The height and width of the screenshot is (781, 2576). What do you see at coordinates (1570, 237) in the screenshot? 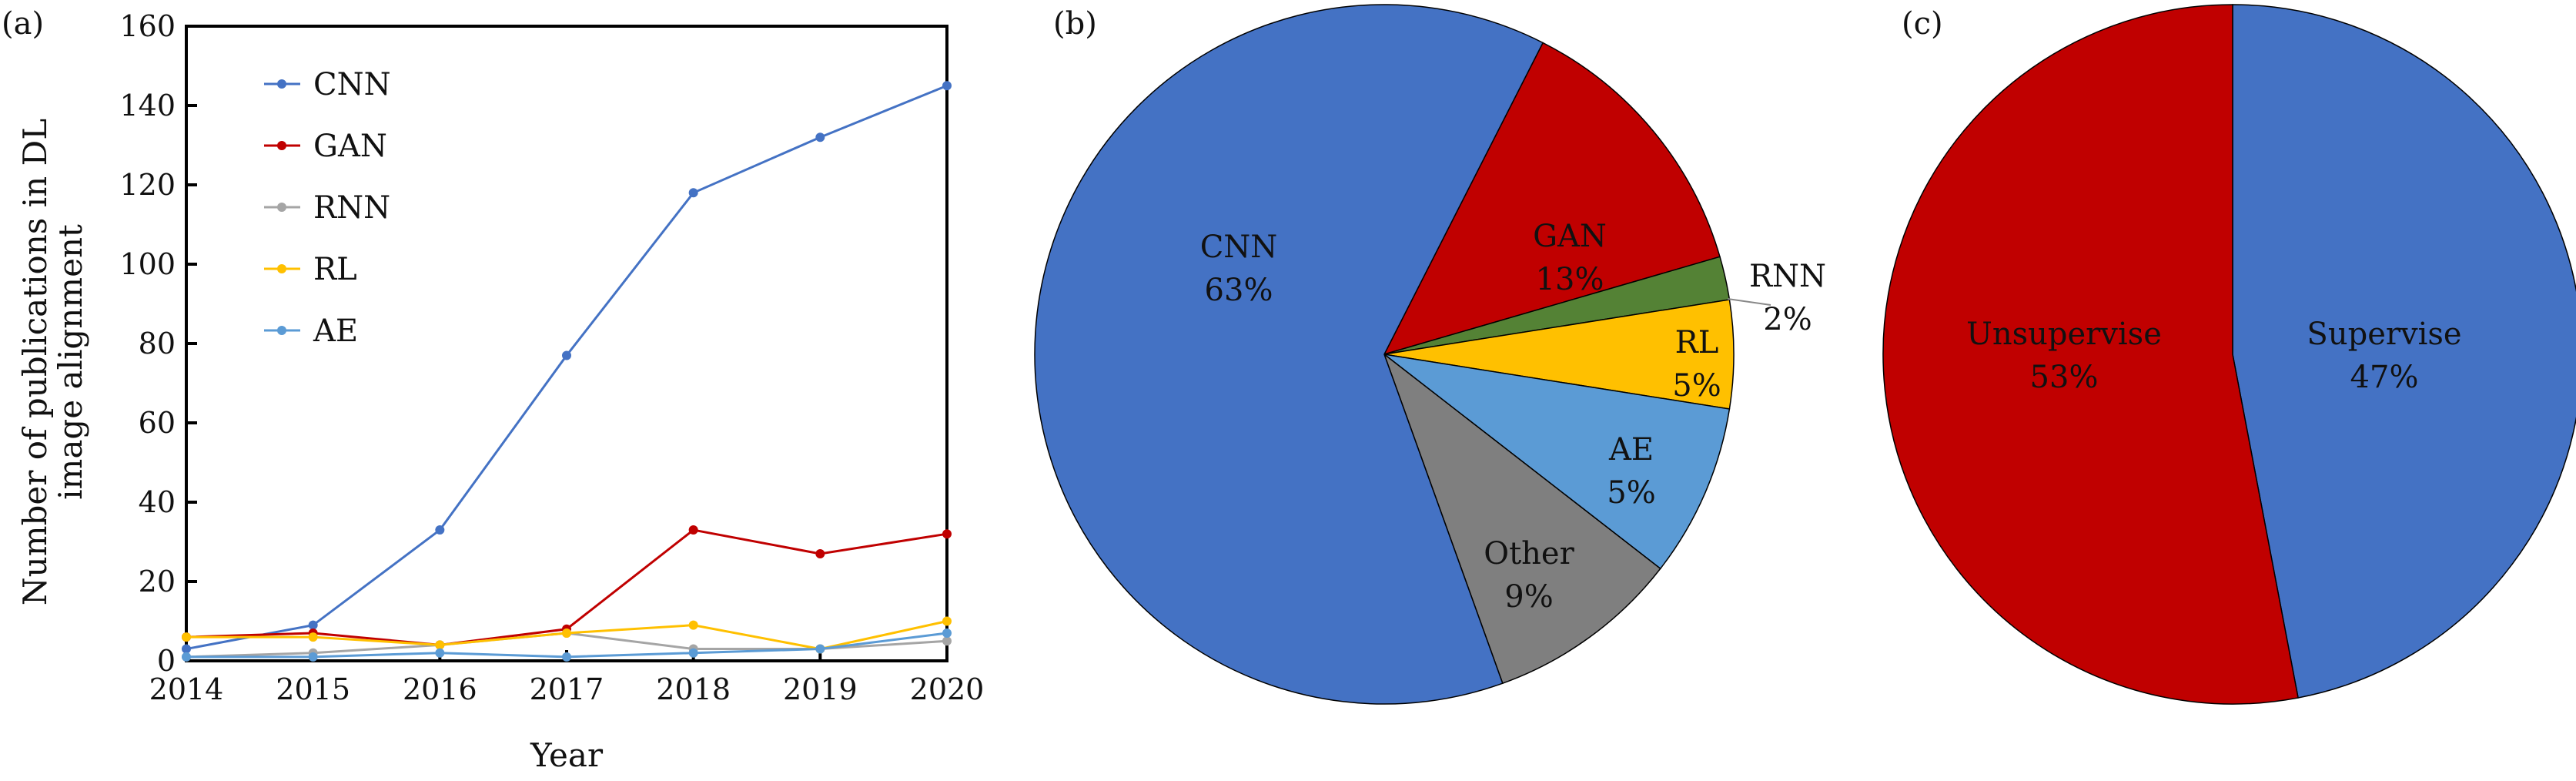
I see `slice-name-gan: GAN` at bounding box center [1570, 237].